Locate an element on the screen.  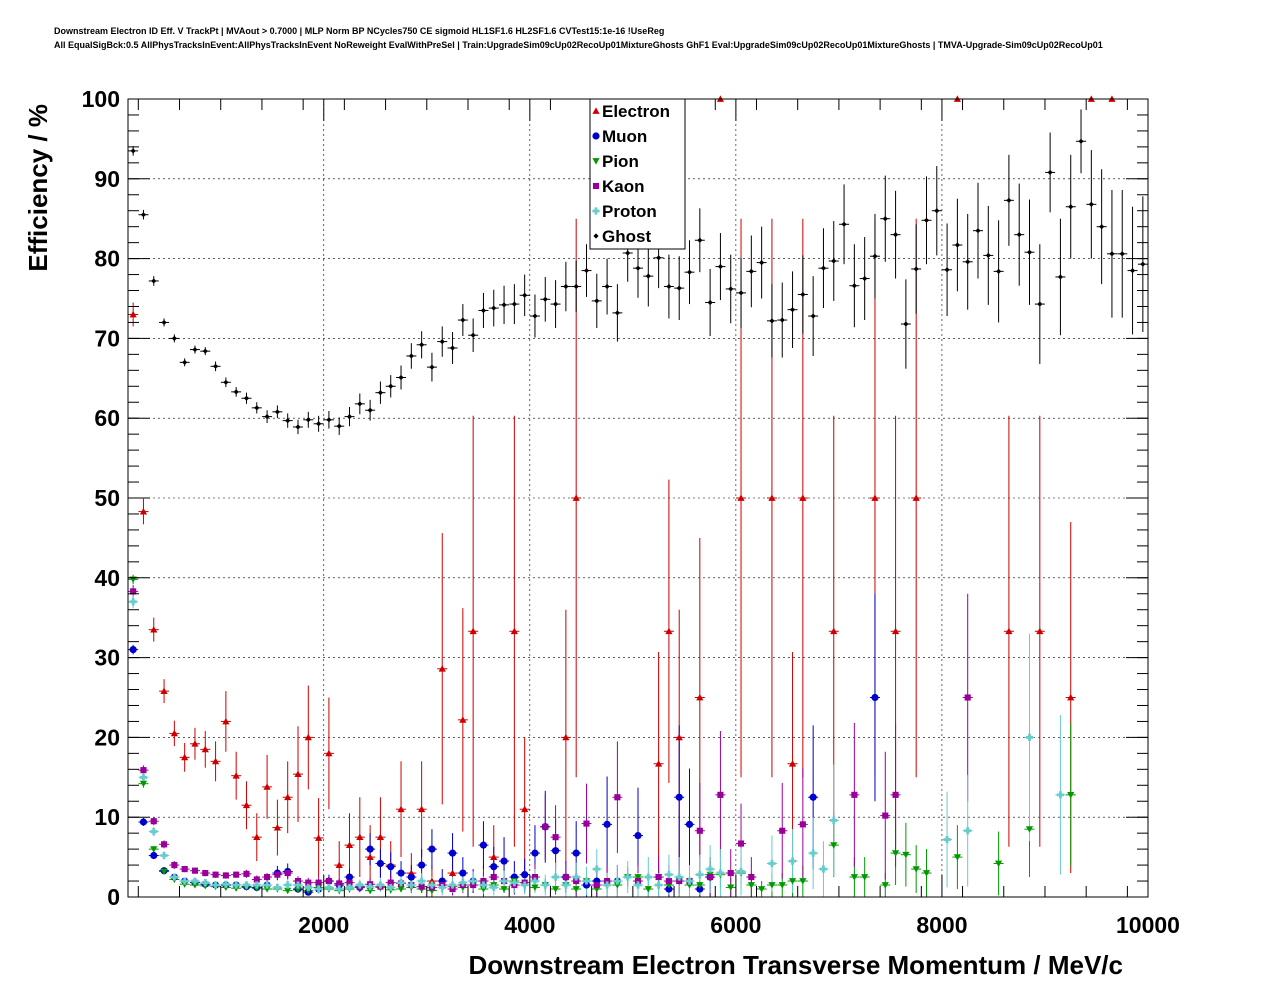
legend-label-ghost: Ghost is located at coordinates (626, 236).